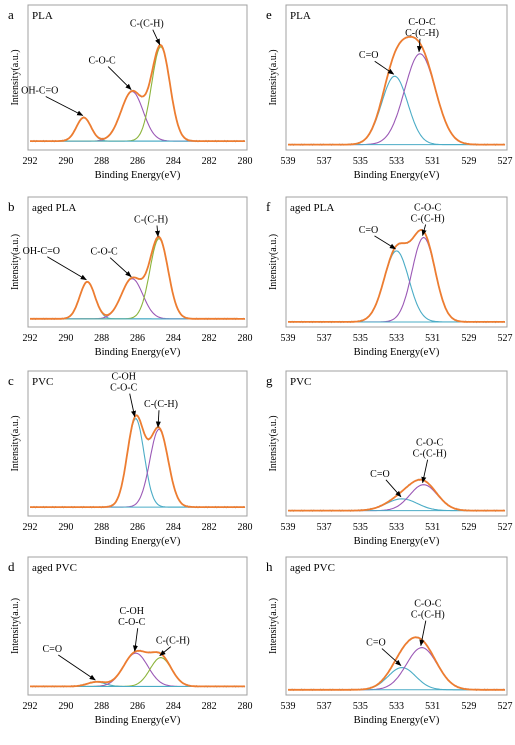 This screenshot has width=515, height=745. What do you see at coordinates (173, 161) in the screenshot?
I see `x-tick-label: 284` at bounding box center [173, 161].